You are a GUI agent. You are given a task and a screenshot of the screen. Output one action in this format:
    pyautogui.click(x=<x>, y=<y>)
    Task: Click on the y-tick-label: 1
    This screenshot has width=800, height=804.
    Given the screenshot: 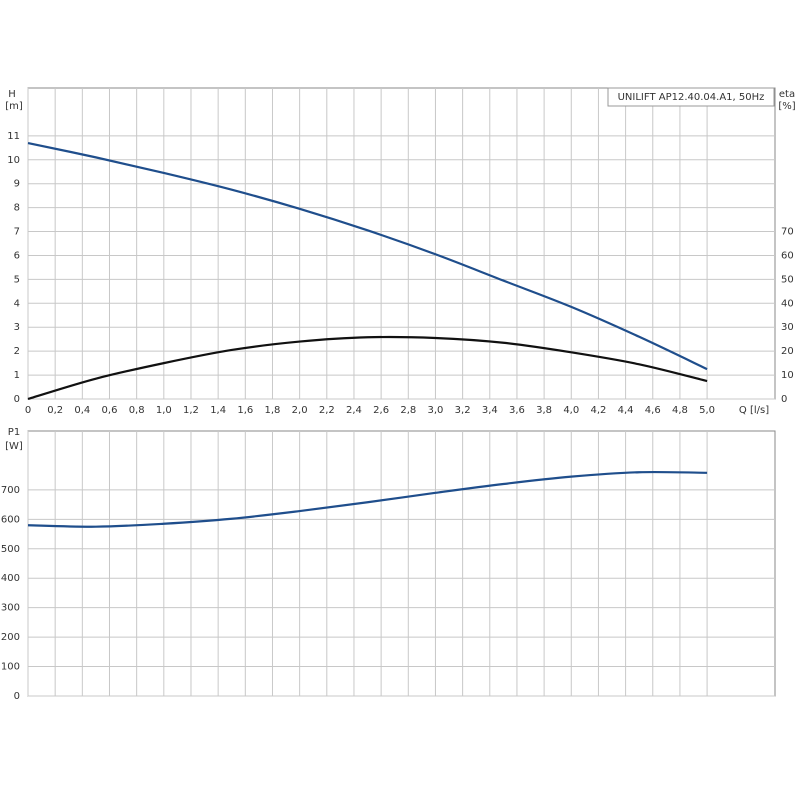 What is the action you would take?
    pyautogui.click(x=17, y=375)
    